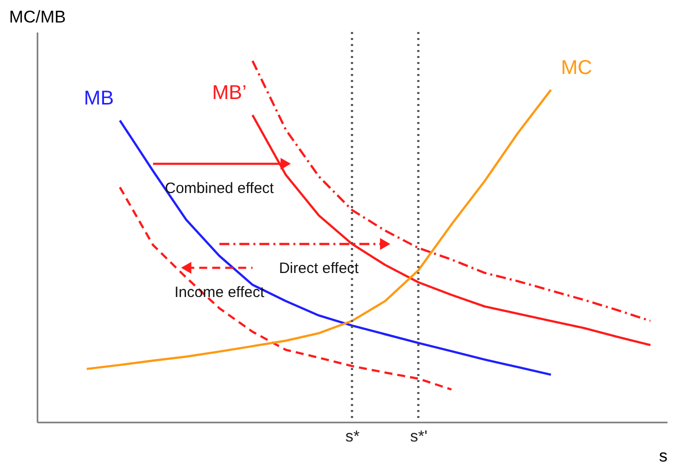  I want to click on x-tick-label: s*, so click(352, 437).